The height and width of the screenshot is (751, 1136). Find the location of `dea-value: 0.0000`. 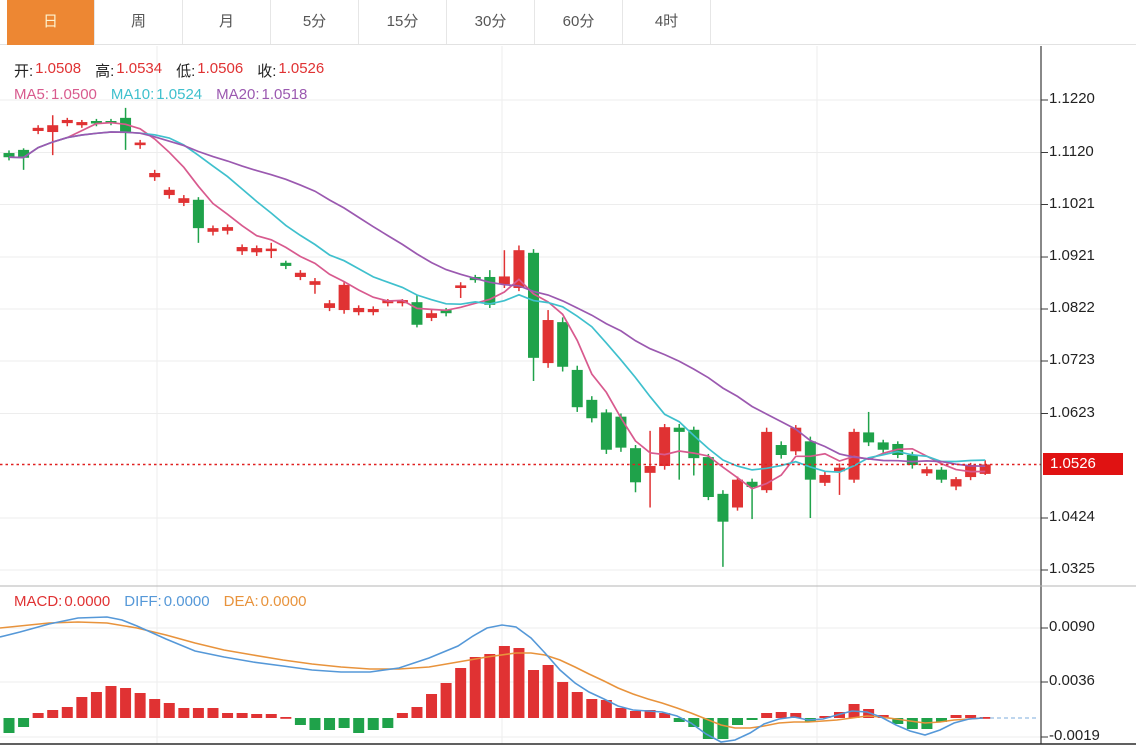

dea-value: 0.0000 is located at coordinates (283, 601).